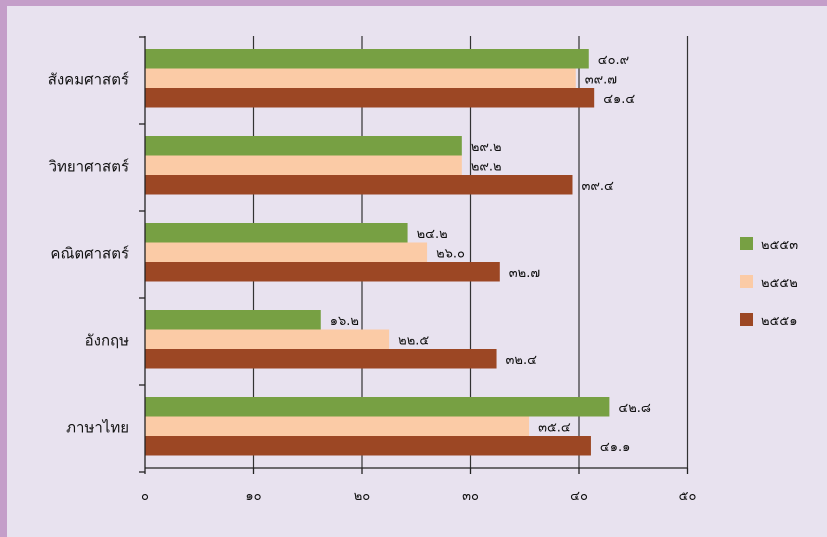  What do you see at coordinates (619, 99) in the screenshot?
I see `value-label: ๔๑.๔` at bounding box center [619, 99].